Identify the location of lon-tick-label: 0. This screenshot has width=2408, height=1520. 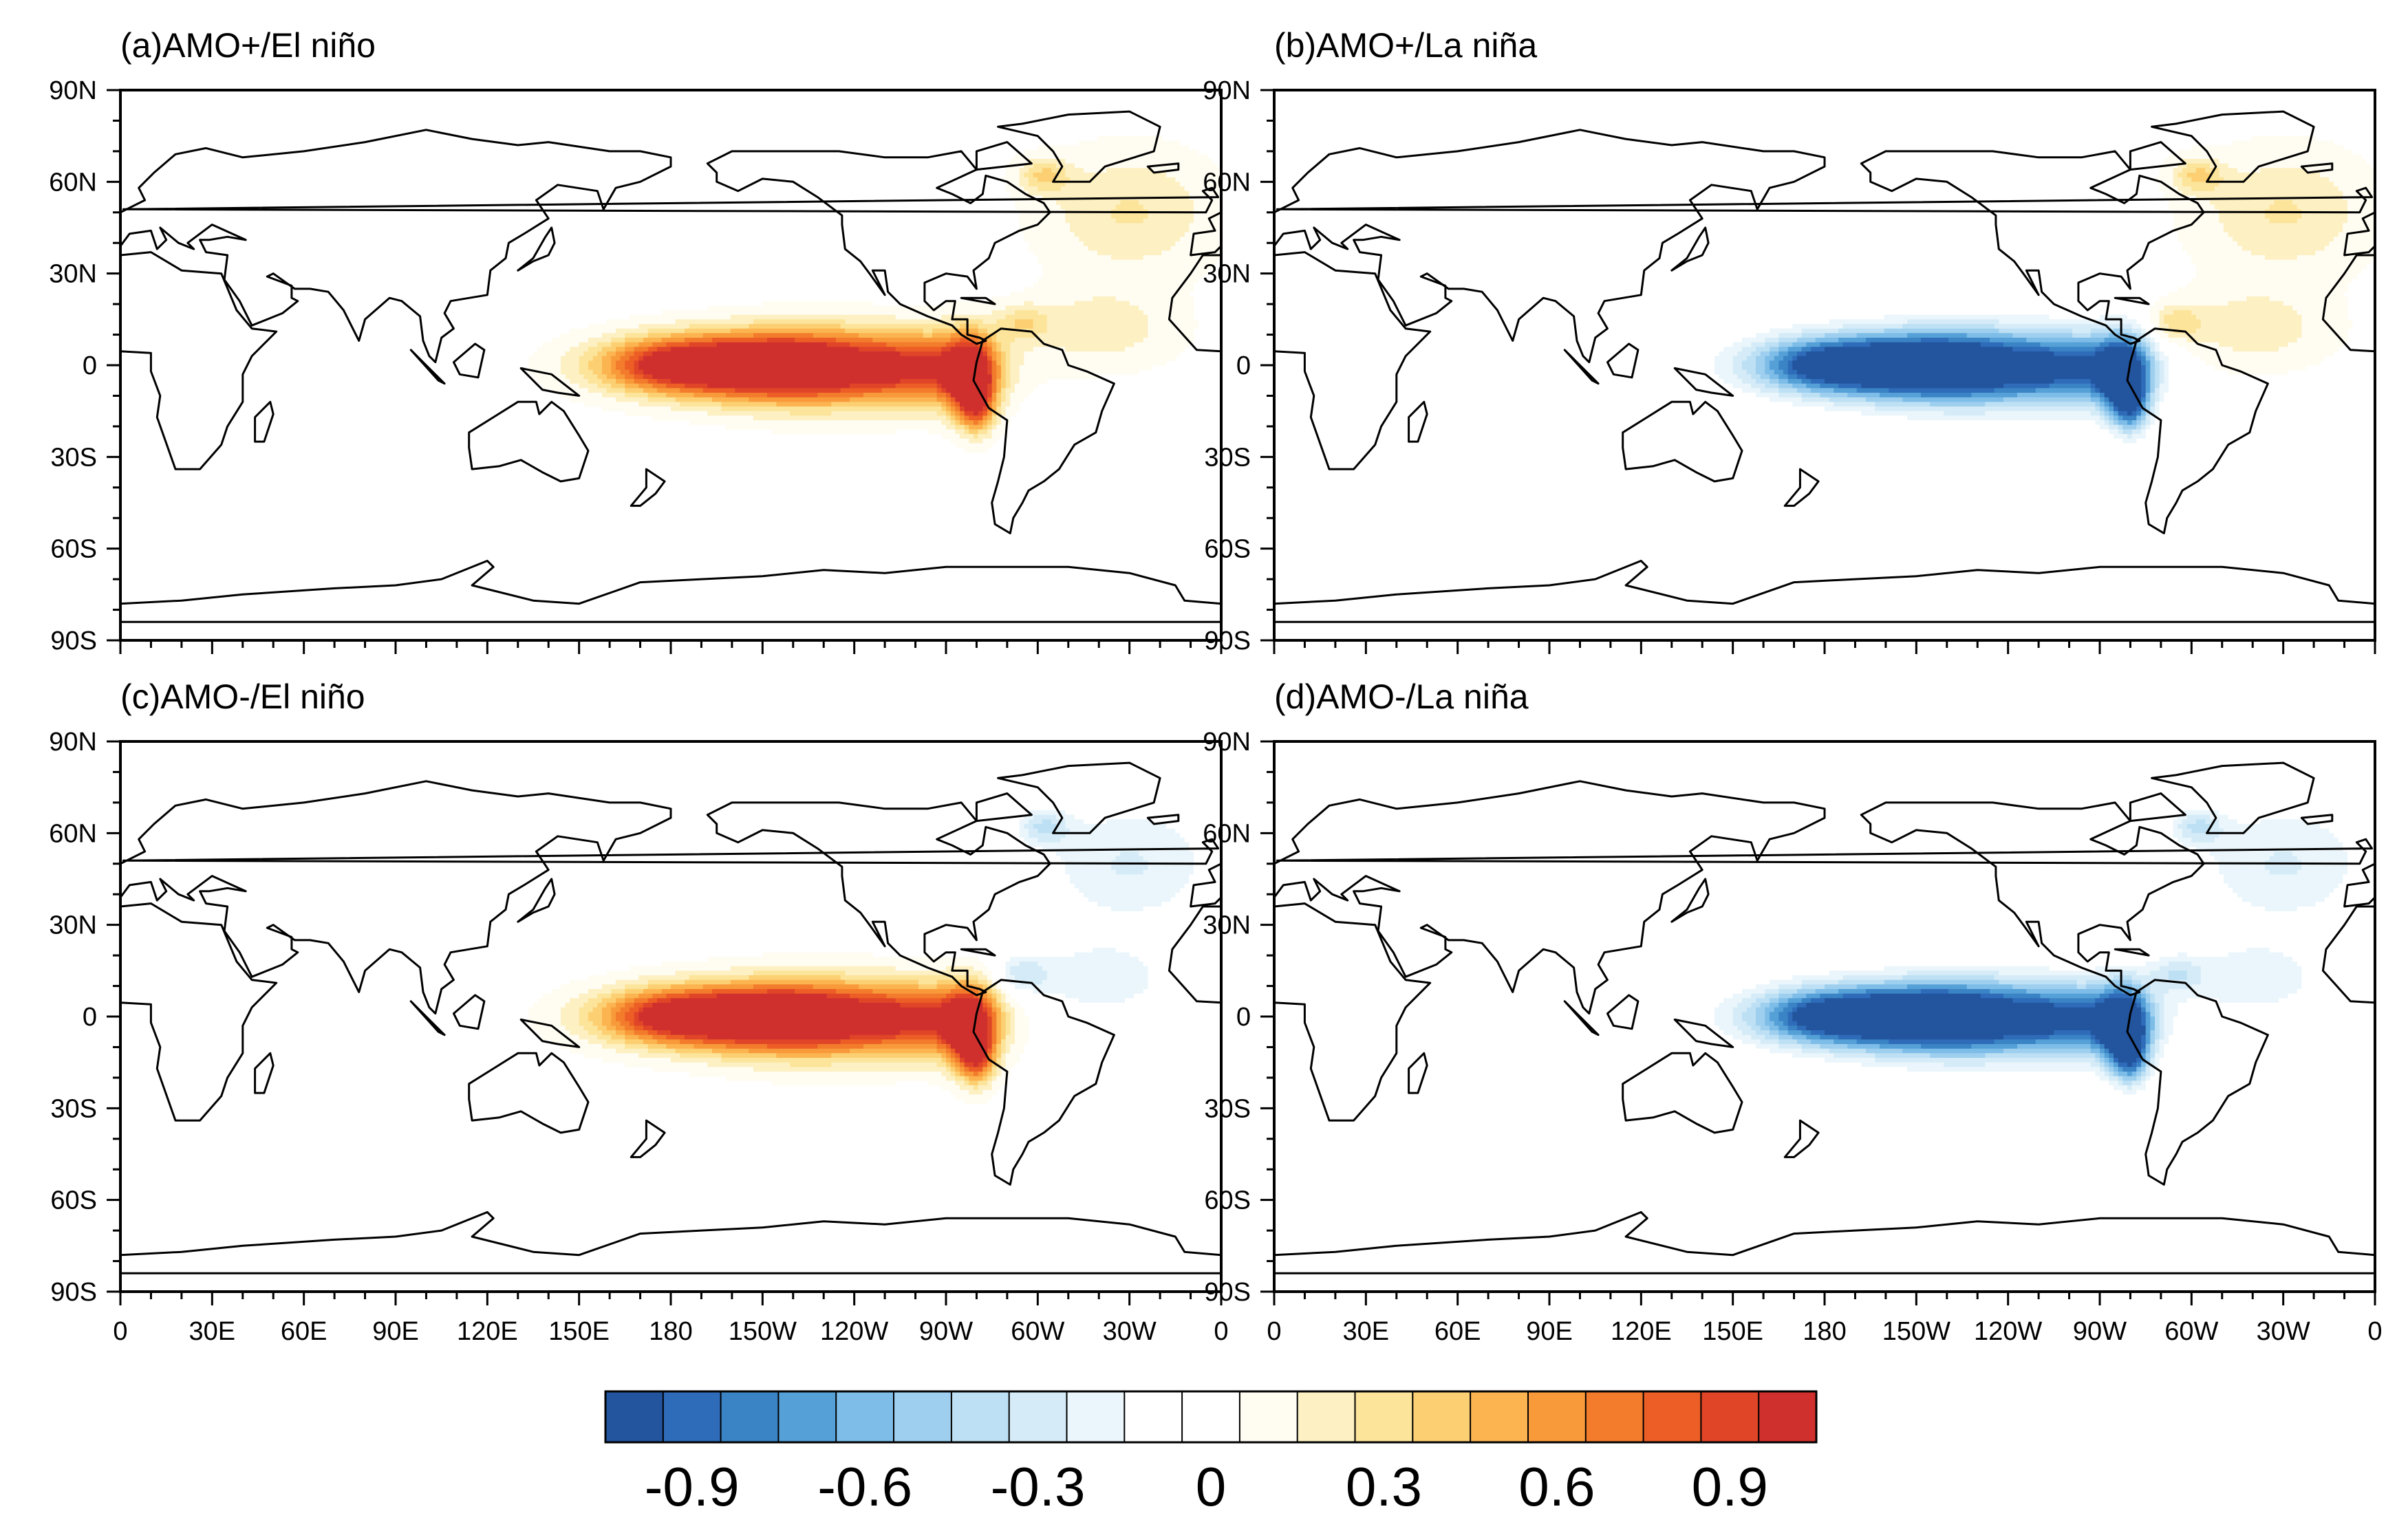
(1221, 1331).